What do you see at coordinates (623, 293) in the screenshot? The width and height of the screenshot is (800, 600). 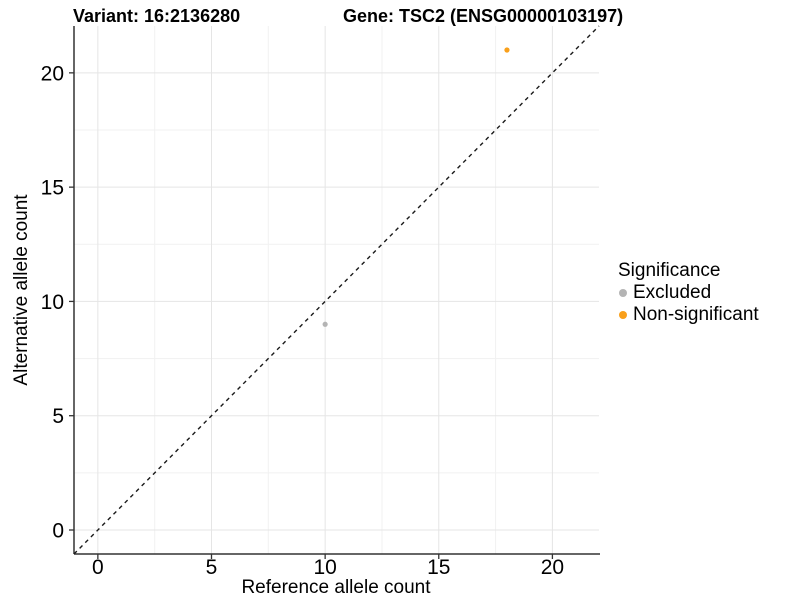 I see `excluded-dot-icon` at bounding box center [623, 293].